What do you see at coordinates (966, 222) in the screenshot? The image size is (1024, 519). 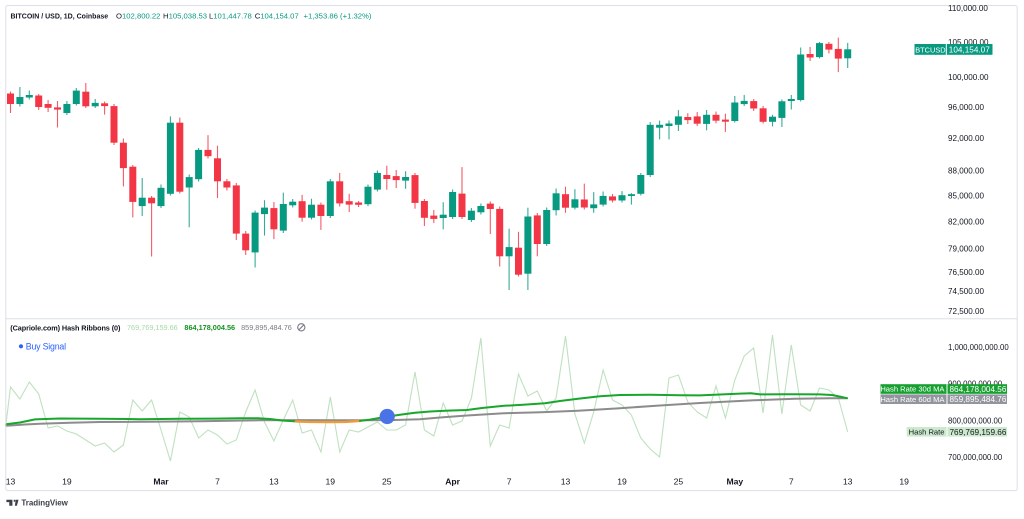 I see `svg-text: 82,000.00` at bounding box center [966, 222].